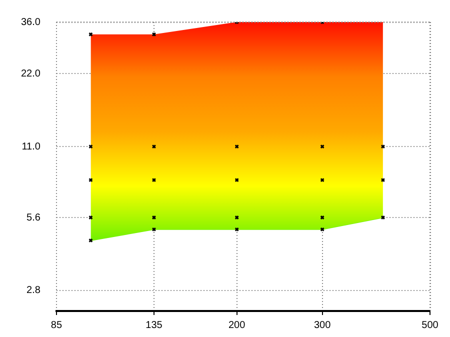  I want to click on y-tick-label: 11.0, so click(31, 146).